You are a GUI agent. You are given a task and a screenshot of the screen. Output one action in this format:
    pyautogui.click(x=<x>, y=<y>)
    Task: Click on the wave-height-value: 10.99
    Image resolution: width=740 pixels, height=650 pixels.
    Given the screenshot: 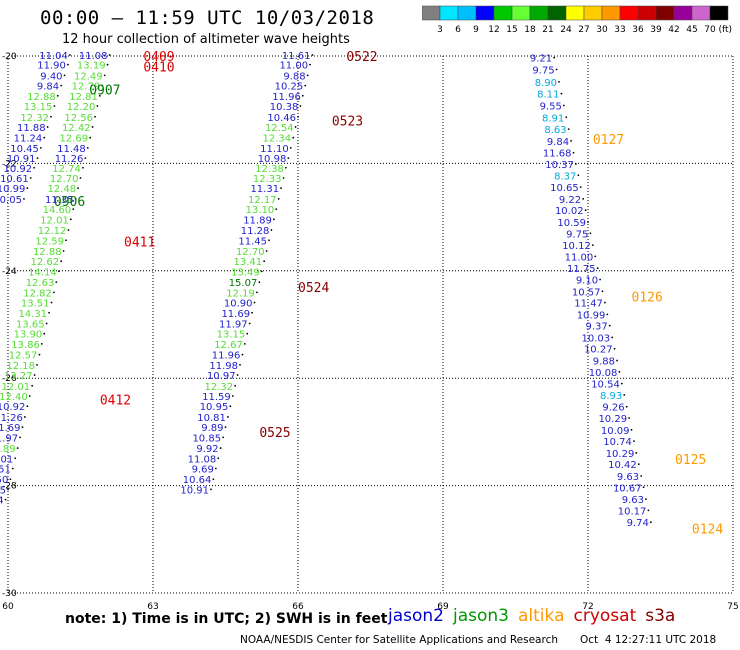 What is the action you would take?
    pyautogui.click(x=12, y=189)
    